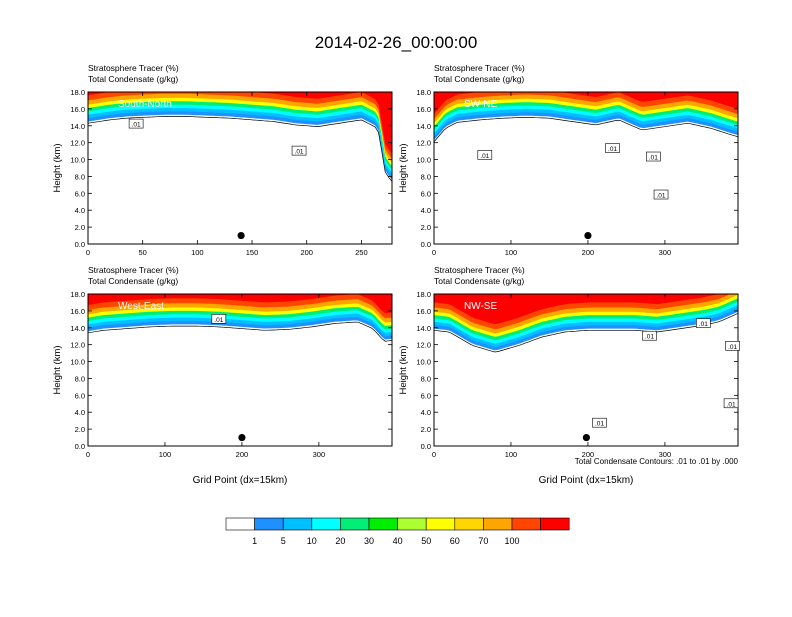  What do you see at coordinates (80, 378) in the screenshot?
I see `y-tick-label: 8.0` at bounding box center [80, 378].